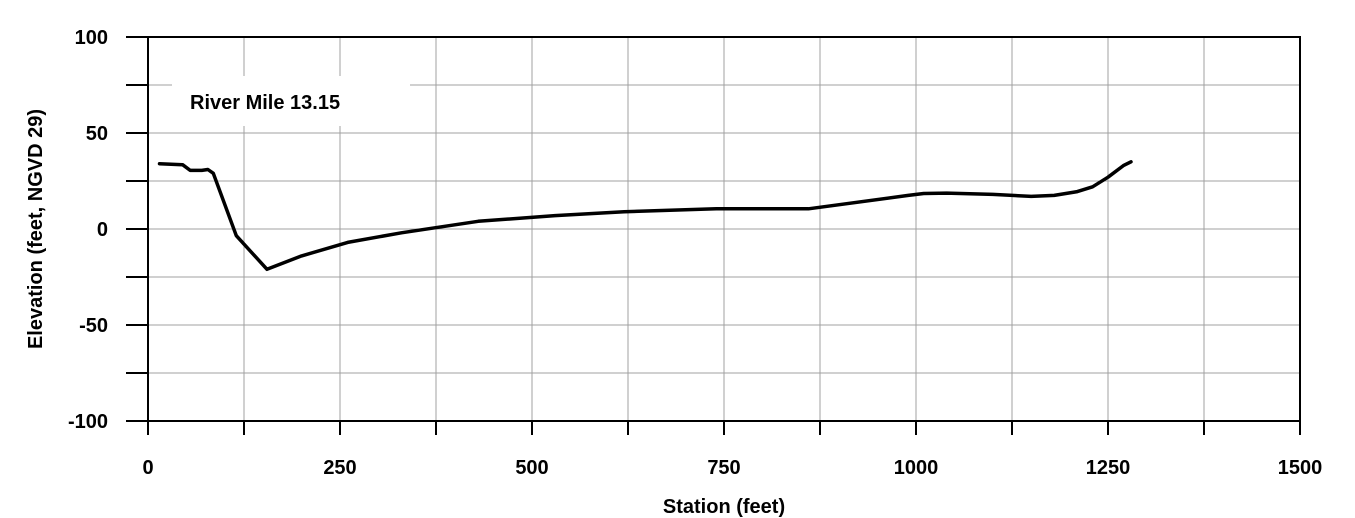 The image size is (1355, 518). What do you see at coordinates (91, 38) in the screenshot?
I see `y-tick-label: 100` at bounding box center [91, 38].